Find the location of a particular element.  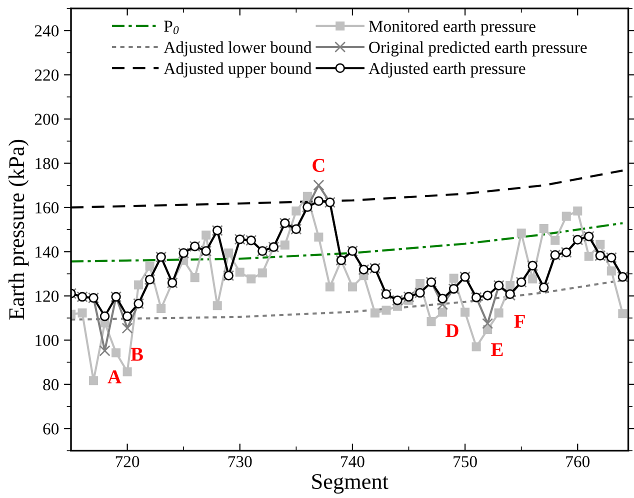

y-tick-label: 200 is located at coordinates (46, 119).